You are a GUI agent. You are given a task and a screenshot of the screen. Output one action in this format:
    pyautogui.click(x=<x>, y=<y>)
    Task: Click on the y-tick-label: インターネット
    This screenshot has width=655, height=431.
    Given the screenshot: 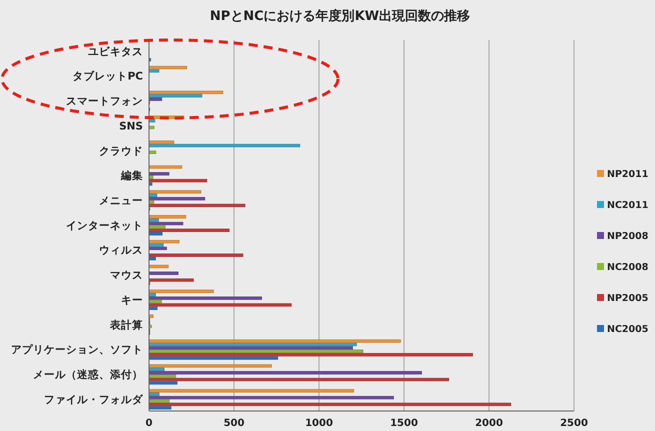 What is the action you would take?
    pyautogui.click(x=104, y=226)
    